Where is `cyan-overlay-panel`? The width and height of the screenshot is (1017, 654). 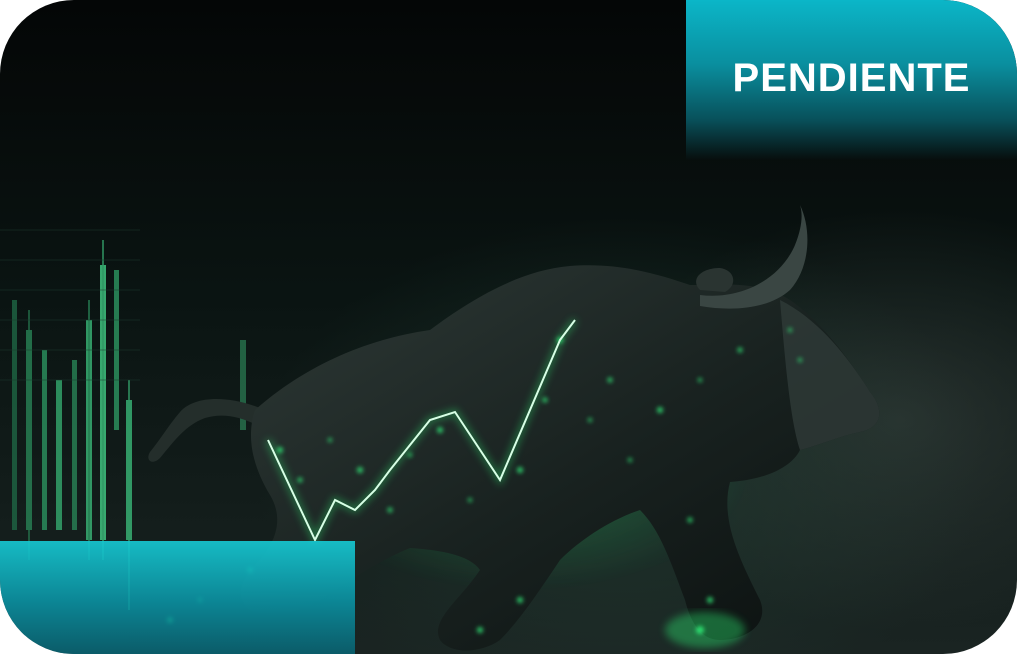 cyan-overlay-panel is located at coordinates (177, 597).